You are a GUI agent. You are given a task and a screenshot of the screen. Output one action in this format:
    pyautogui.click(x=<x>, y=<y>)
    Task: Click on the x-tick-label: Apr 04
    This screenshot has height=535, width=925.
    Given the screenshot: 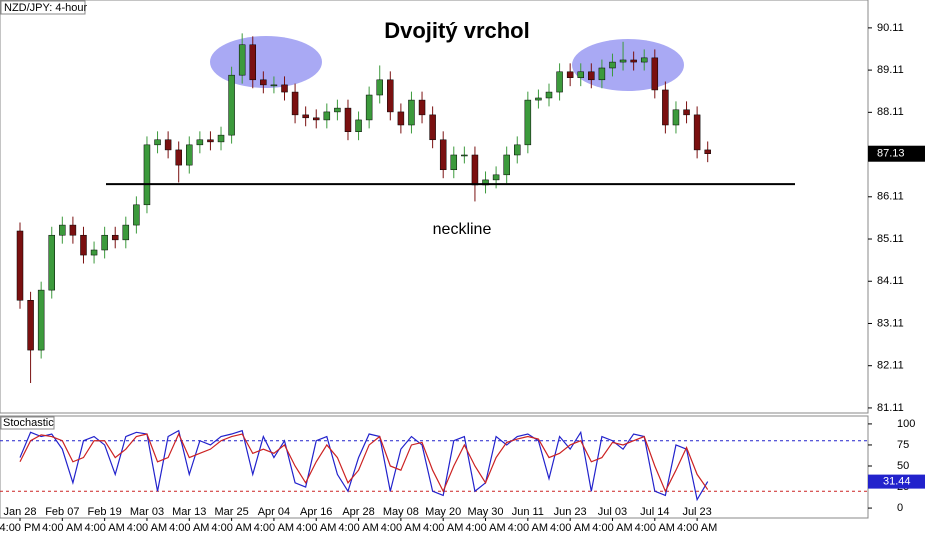 What is the action you would take?
    pyautogui.click(x=274, y=512)
    